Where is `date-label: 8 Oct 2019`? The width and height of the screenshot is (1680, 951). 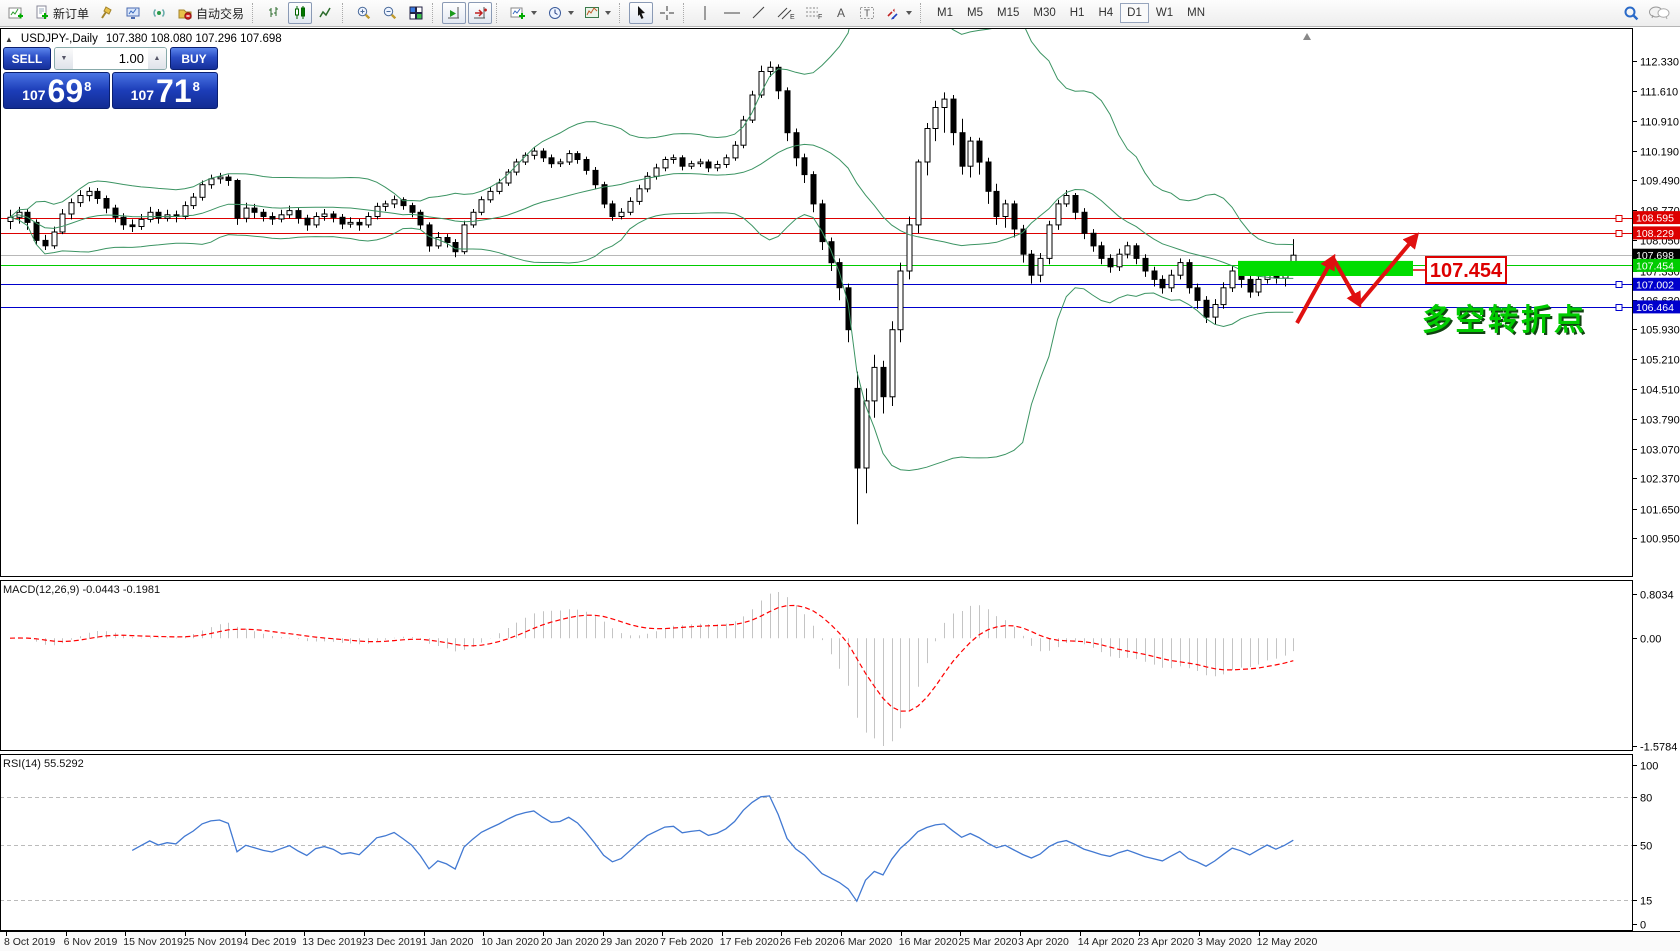 date-label: 8 Oct 2019 is located at coordinates (30, 942).